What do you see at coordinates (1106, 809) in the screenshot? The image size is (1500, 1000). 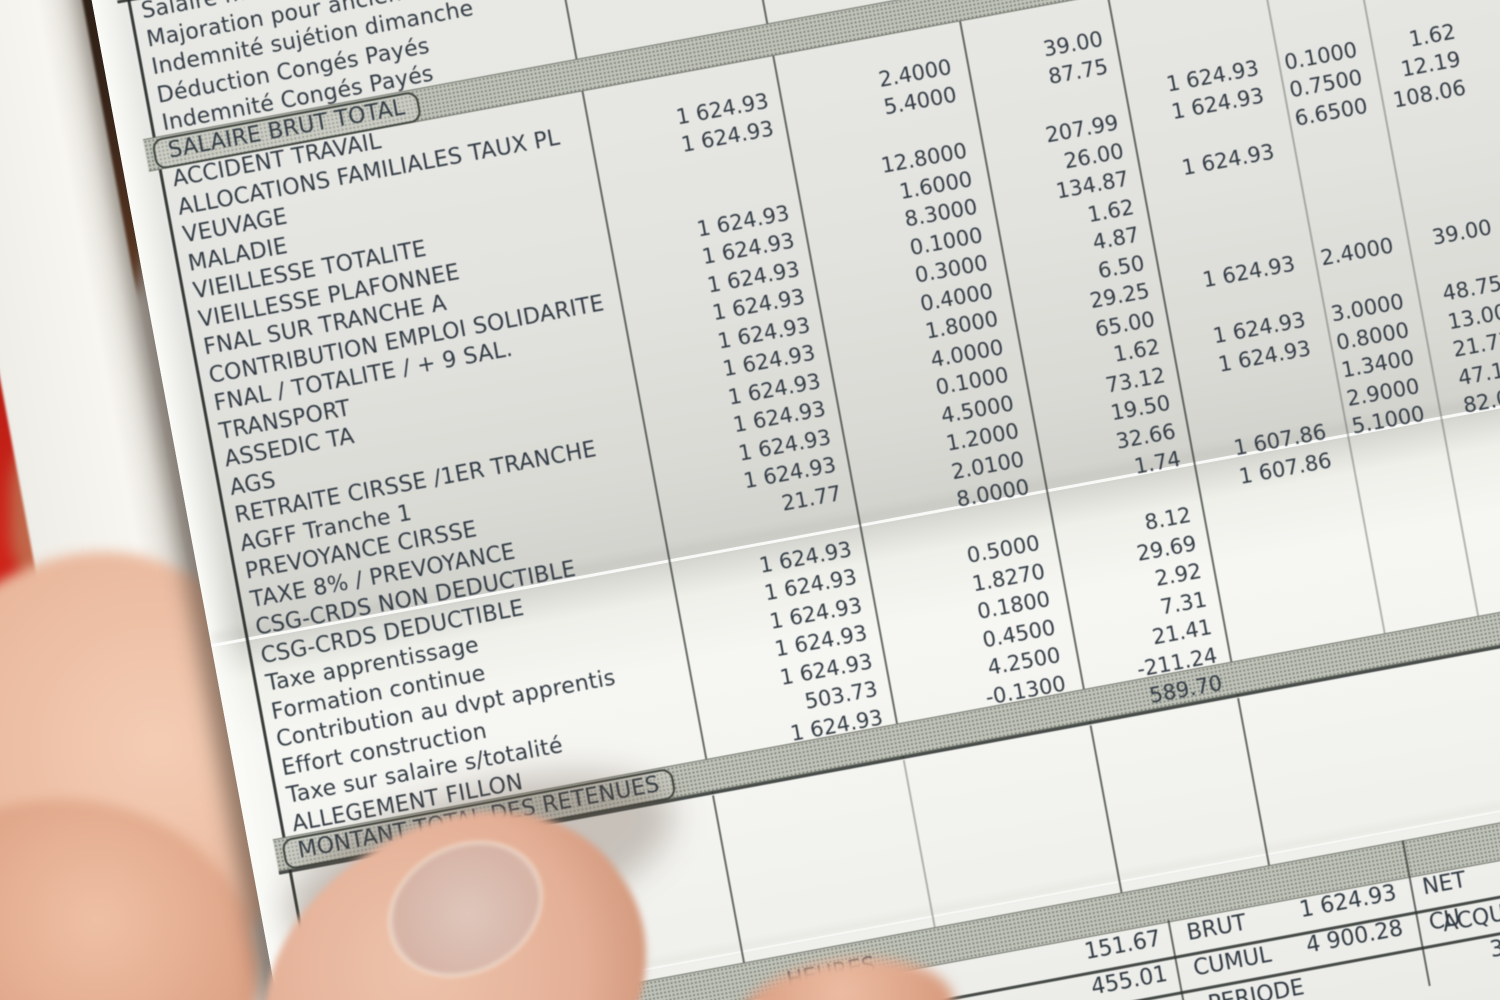 I see `column-line-3-ext` at bounding box center [1106, 809].